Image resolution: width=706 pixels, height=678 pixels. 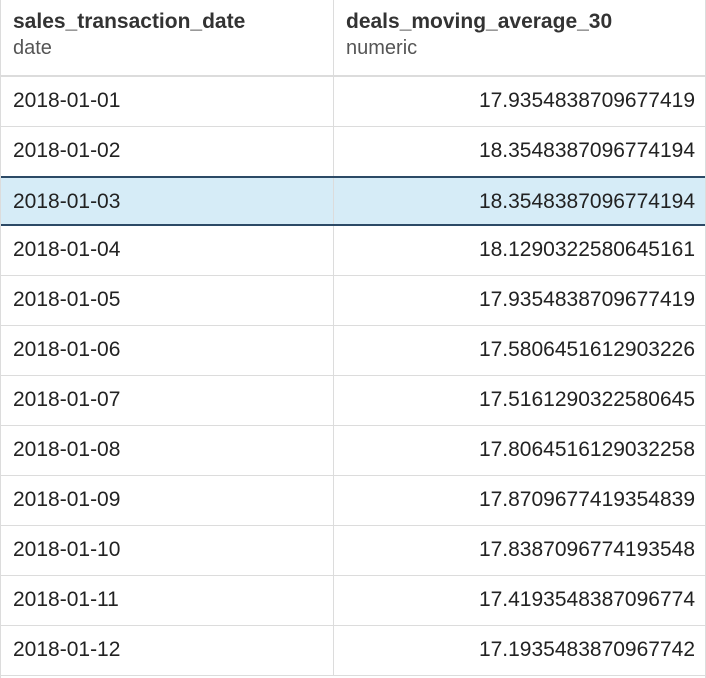 What do you see at coordinates (167, 500) in the screenshot?
I see `cell-sales-transaction-date: 2018-01-09` at bounding box center [167, 500].